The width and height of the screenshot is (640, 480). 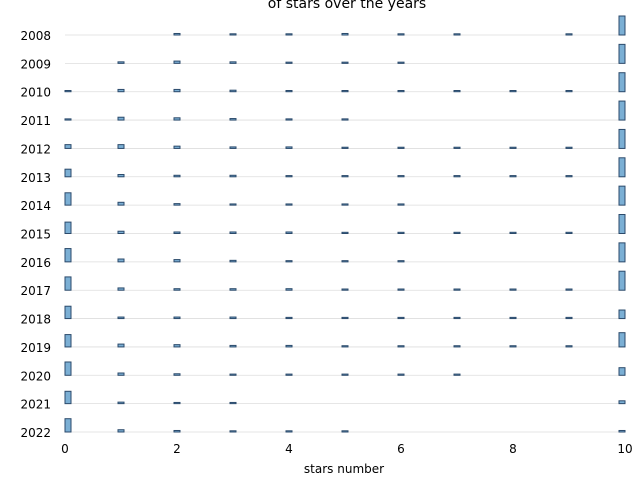 What do you see at coordinates (35, 149) in the screenshot?
I see `y-tick-label: 2012` at bounding box center [35, 149].